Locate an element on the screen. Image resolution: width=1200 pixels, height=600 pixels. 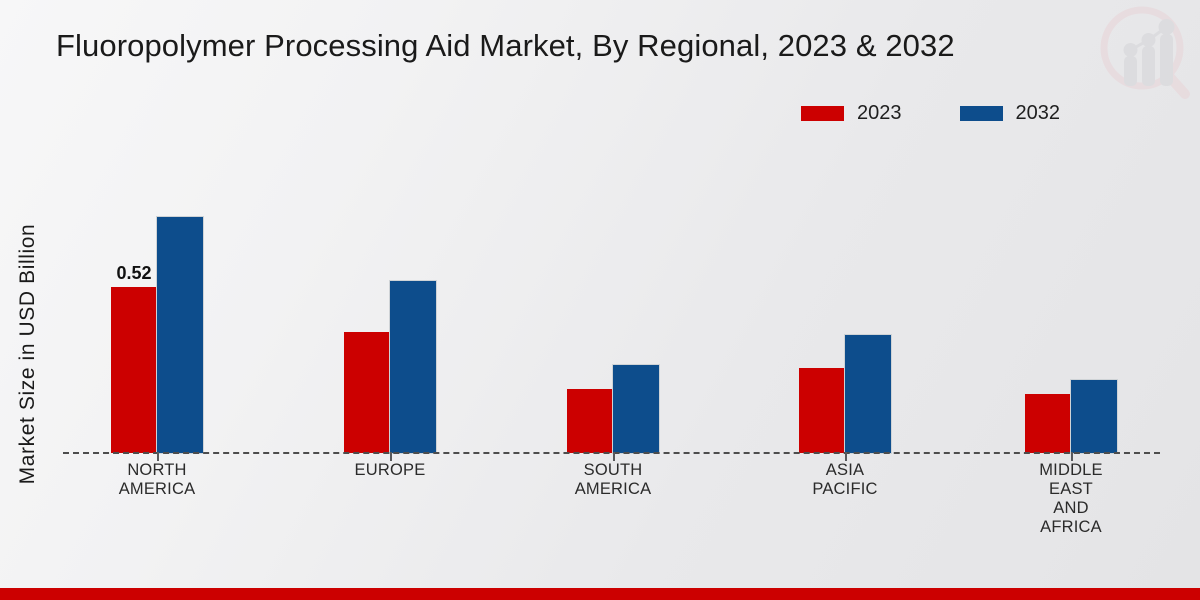
bar-2032-europe is located at coordinates (413, 367).